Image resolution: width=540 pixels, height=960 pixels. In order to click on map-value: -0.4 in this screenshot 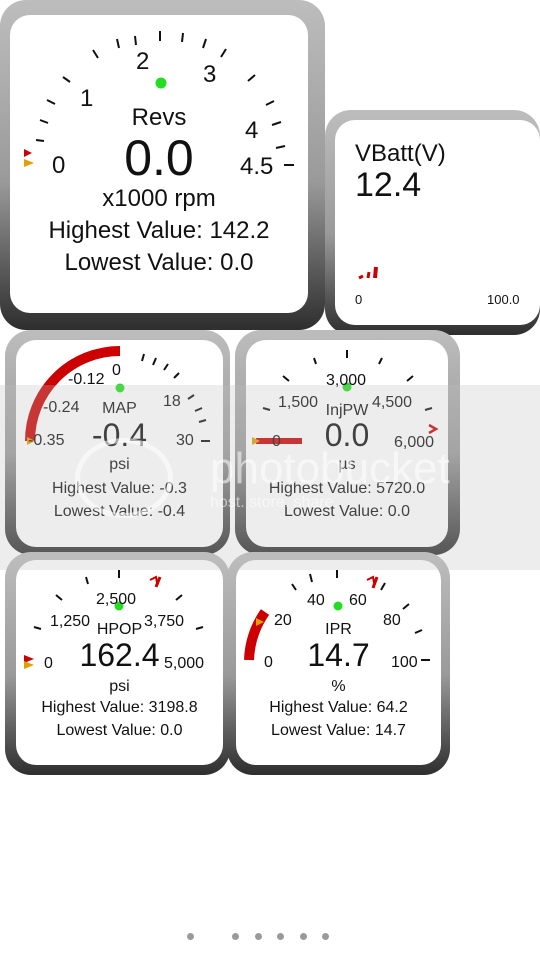, I will do `click(119, 435)`.